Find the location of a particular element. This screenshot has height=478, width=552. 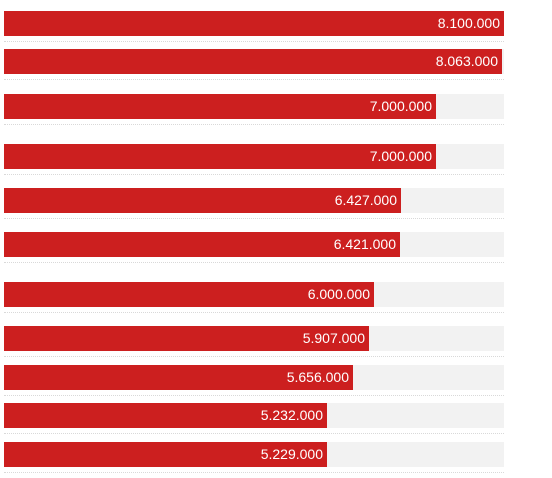

bar-value-label: 8.100.000 is located at coordinates (468, 23).